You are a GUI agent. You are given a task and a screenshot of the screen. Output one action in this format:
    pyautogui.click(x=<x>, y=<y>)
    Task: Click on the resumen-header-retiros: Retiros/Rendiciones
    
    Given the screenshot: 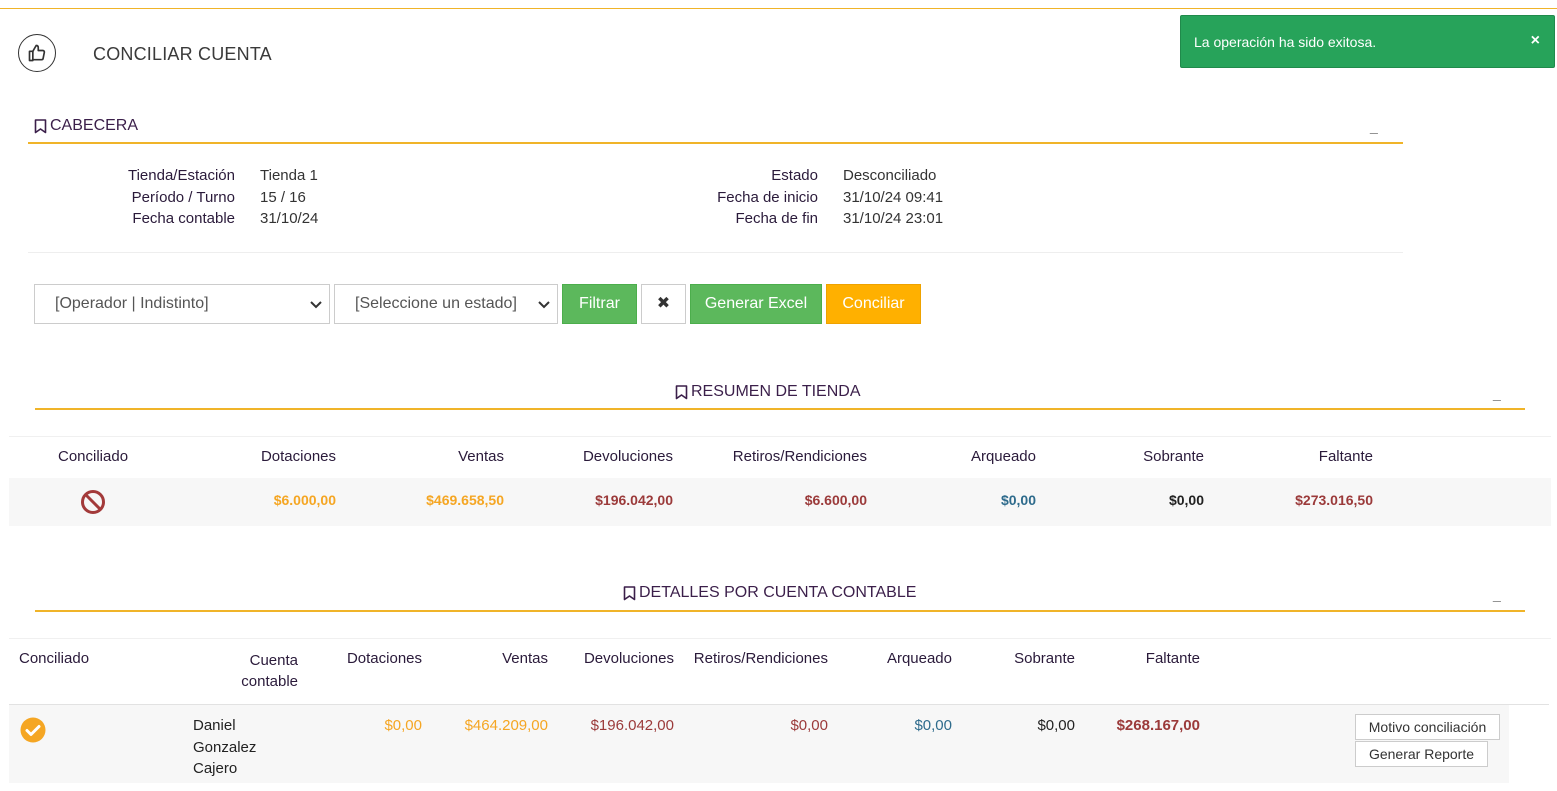 What is the action you would take?
    pyautogui.click(x=799, y=456)
    